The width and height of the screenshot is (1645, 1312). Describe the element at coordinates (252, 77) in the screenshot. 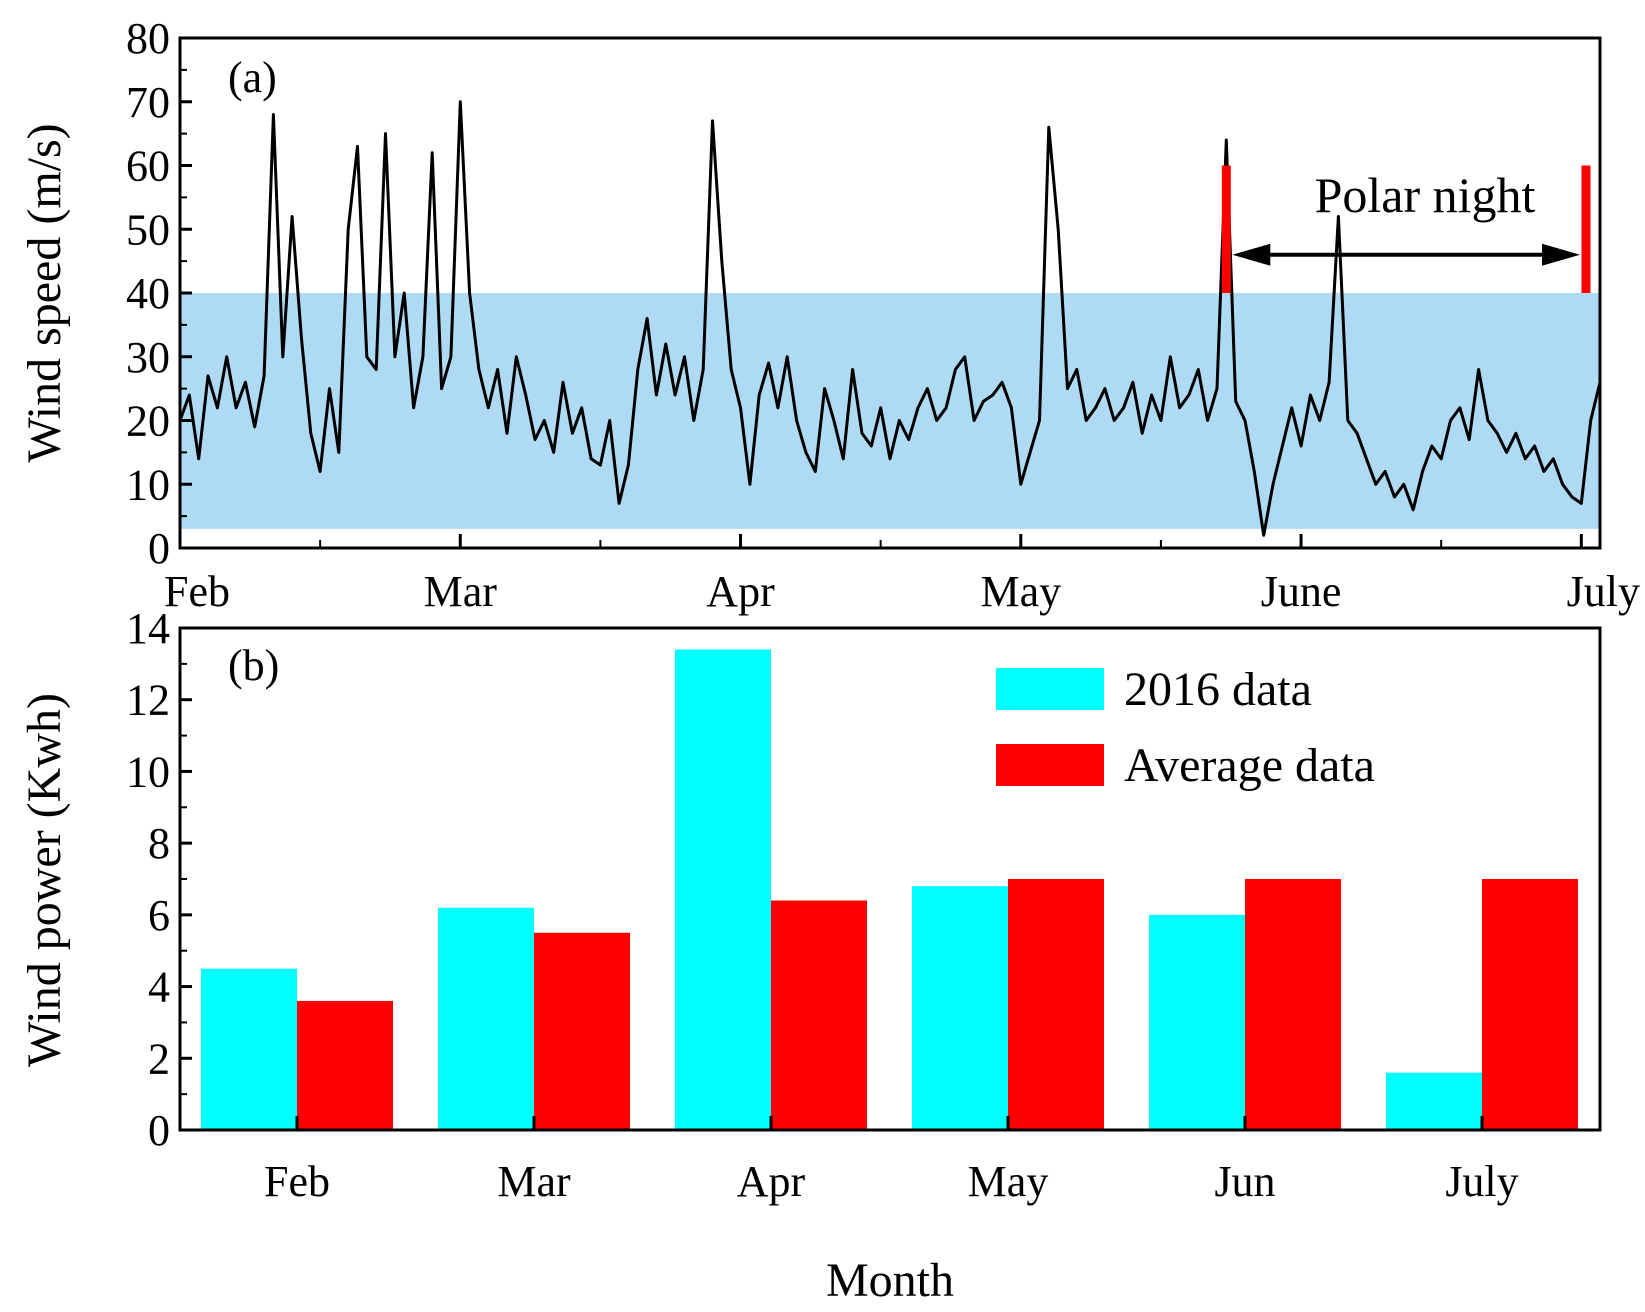

I see `panel-a-label: (a)` at that location.